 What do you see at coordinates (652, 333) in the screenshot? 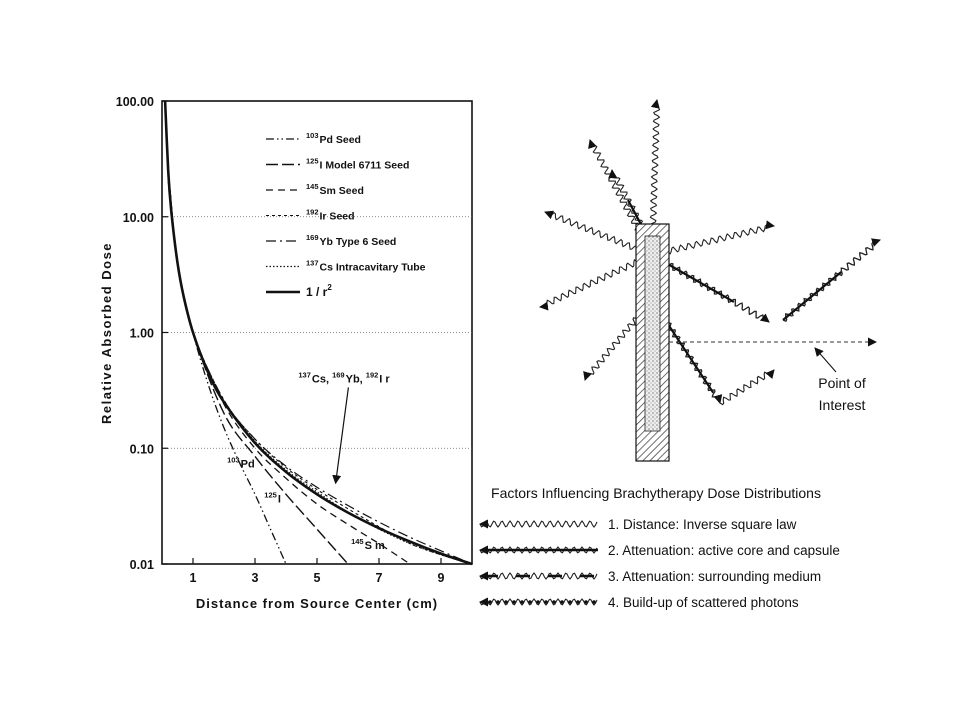
I see `active-core` at bounding box center [652, 333].